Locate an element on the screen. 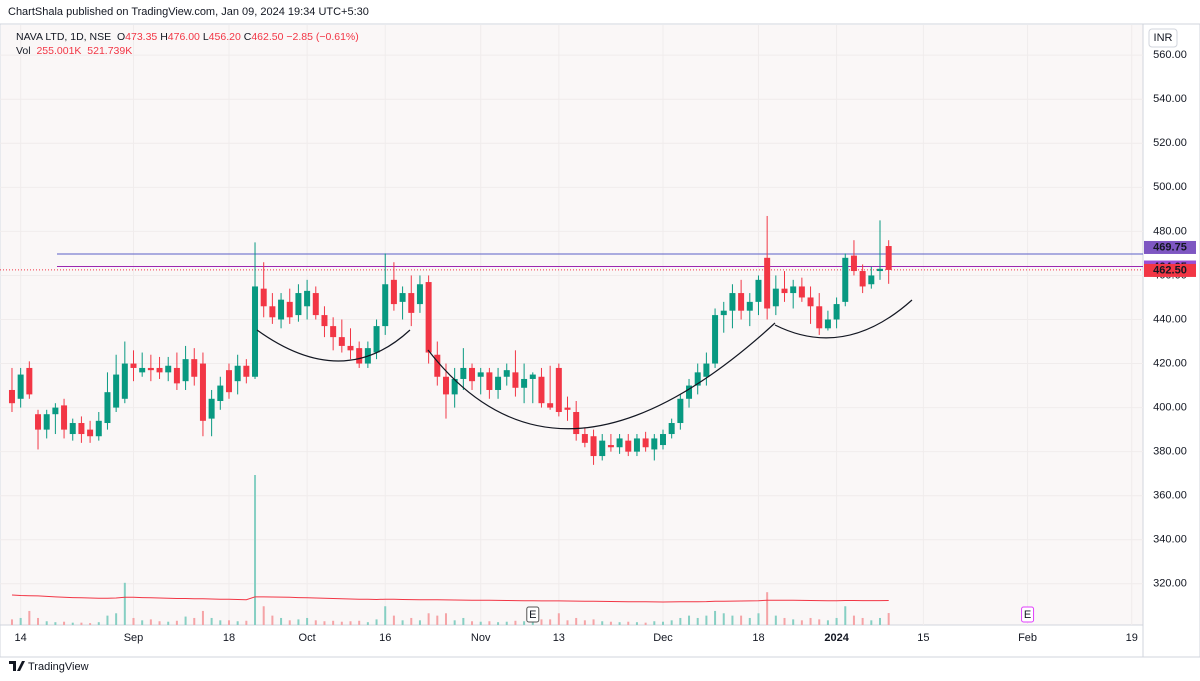  ohlc: O473.35 H476.00 L456.20 C462.50 is located at coordinates (201, 37).